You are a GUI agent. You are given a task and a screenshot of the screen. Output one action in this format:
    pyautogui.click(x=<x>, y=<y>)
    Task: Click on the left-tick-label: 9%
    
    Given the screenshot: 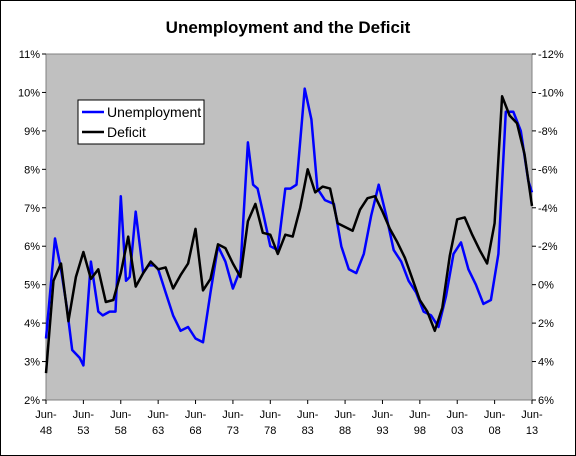 What is the action you would take?
    pyautogui.click(x=32, y=132)
    